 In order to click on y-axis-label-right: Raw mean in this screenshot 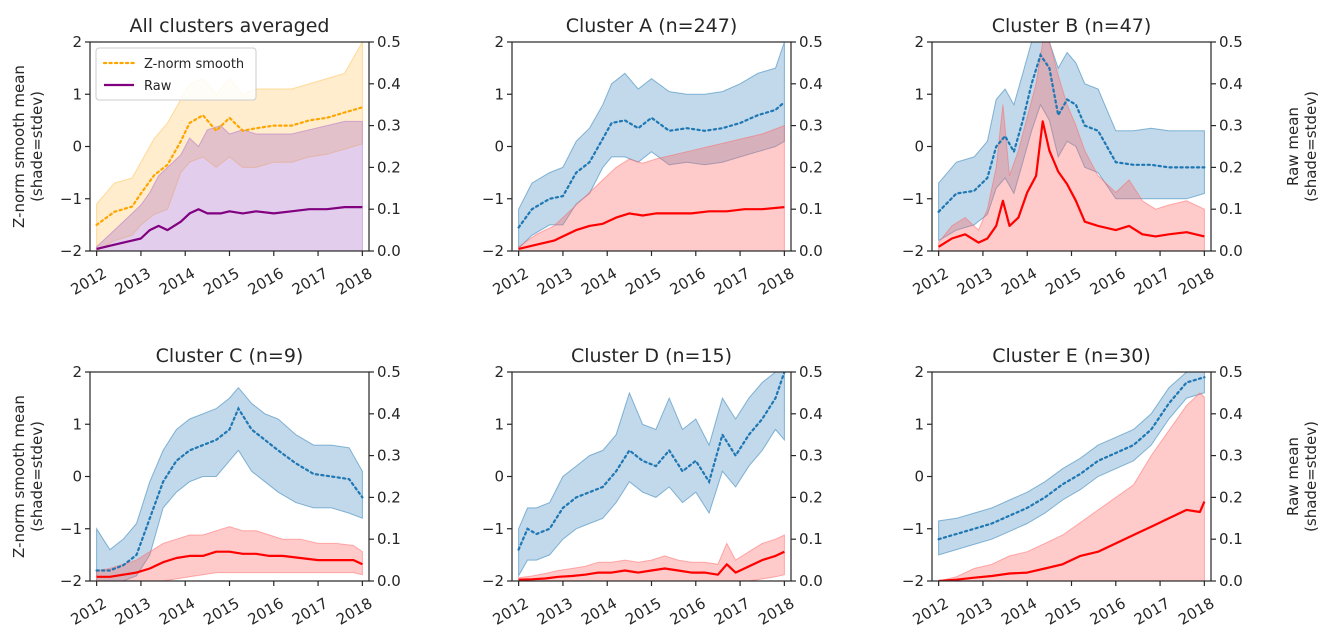, I will do `click(1293, 146)`.